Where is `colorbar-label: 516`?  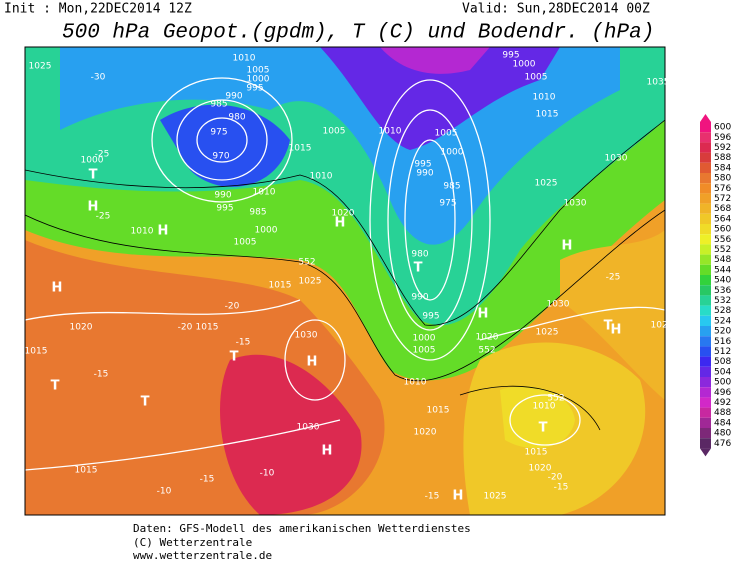 colorbar-label: 516 is located at coordinates (722, 342).